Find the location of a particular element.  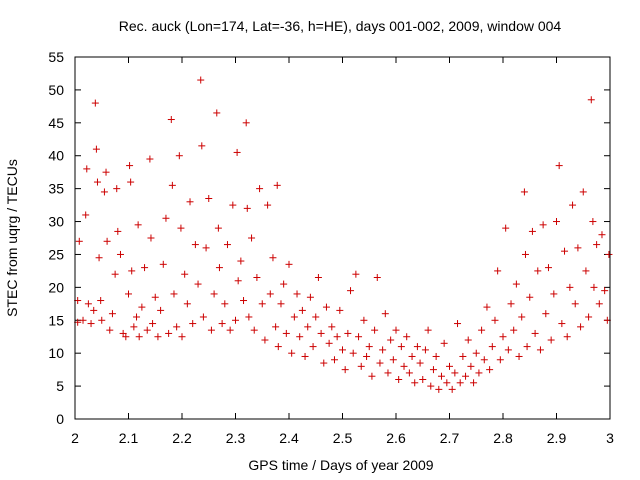

x-tick-label: 2.6 is located at coordinates (396, 438).